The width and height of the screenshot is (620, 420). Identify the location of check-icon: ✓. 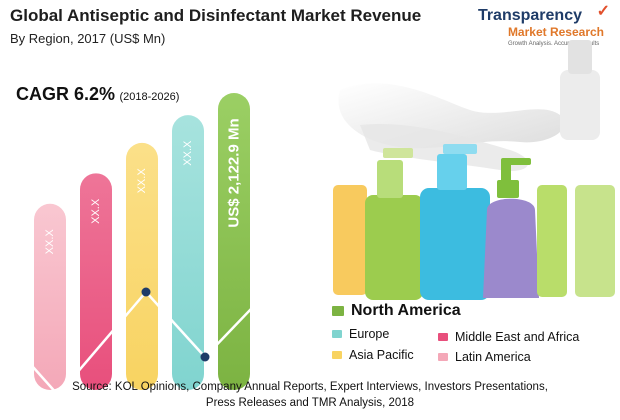
(603, 11).